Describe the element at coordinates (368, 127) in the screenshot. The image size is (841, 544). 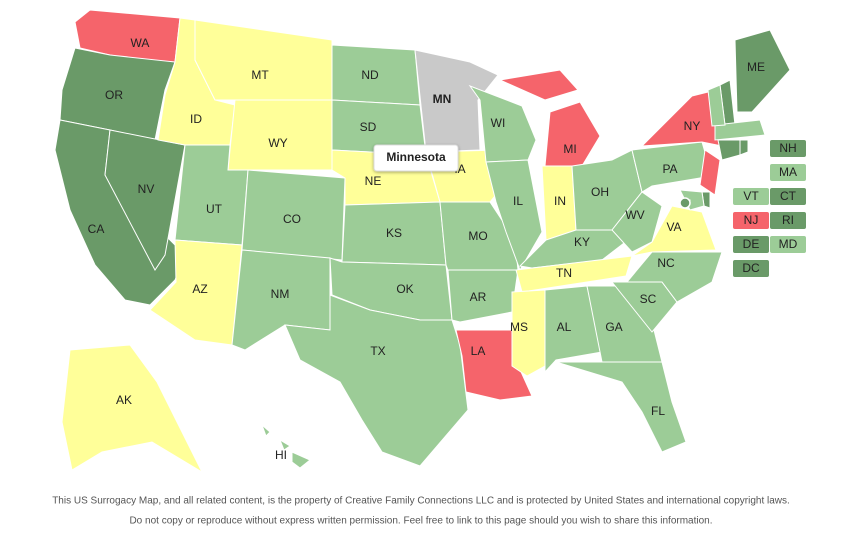
I see `state-label: SD` at that location.